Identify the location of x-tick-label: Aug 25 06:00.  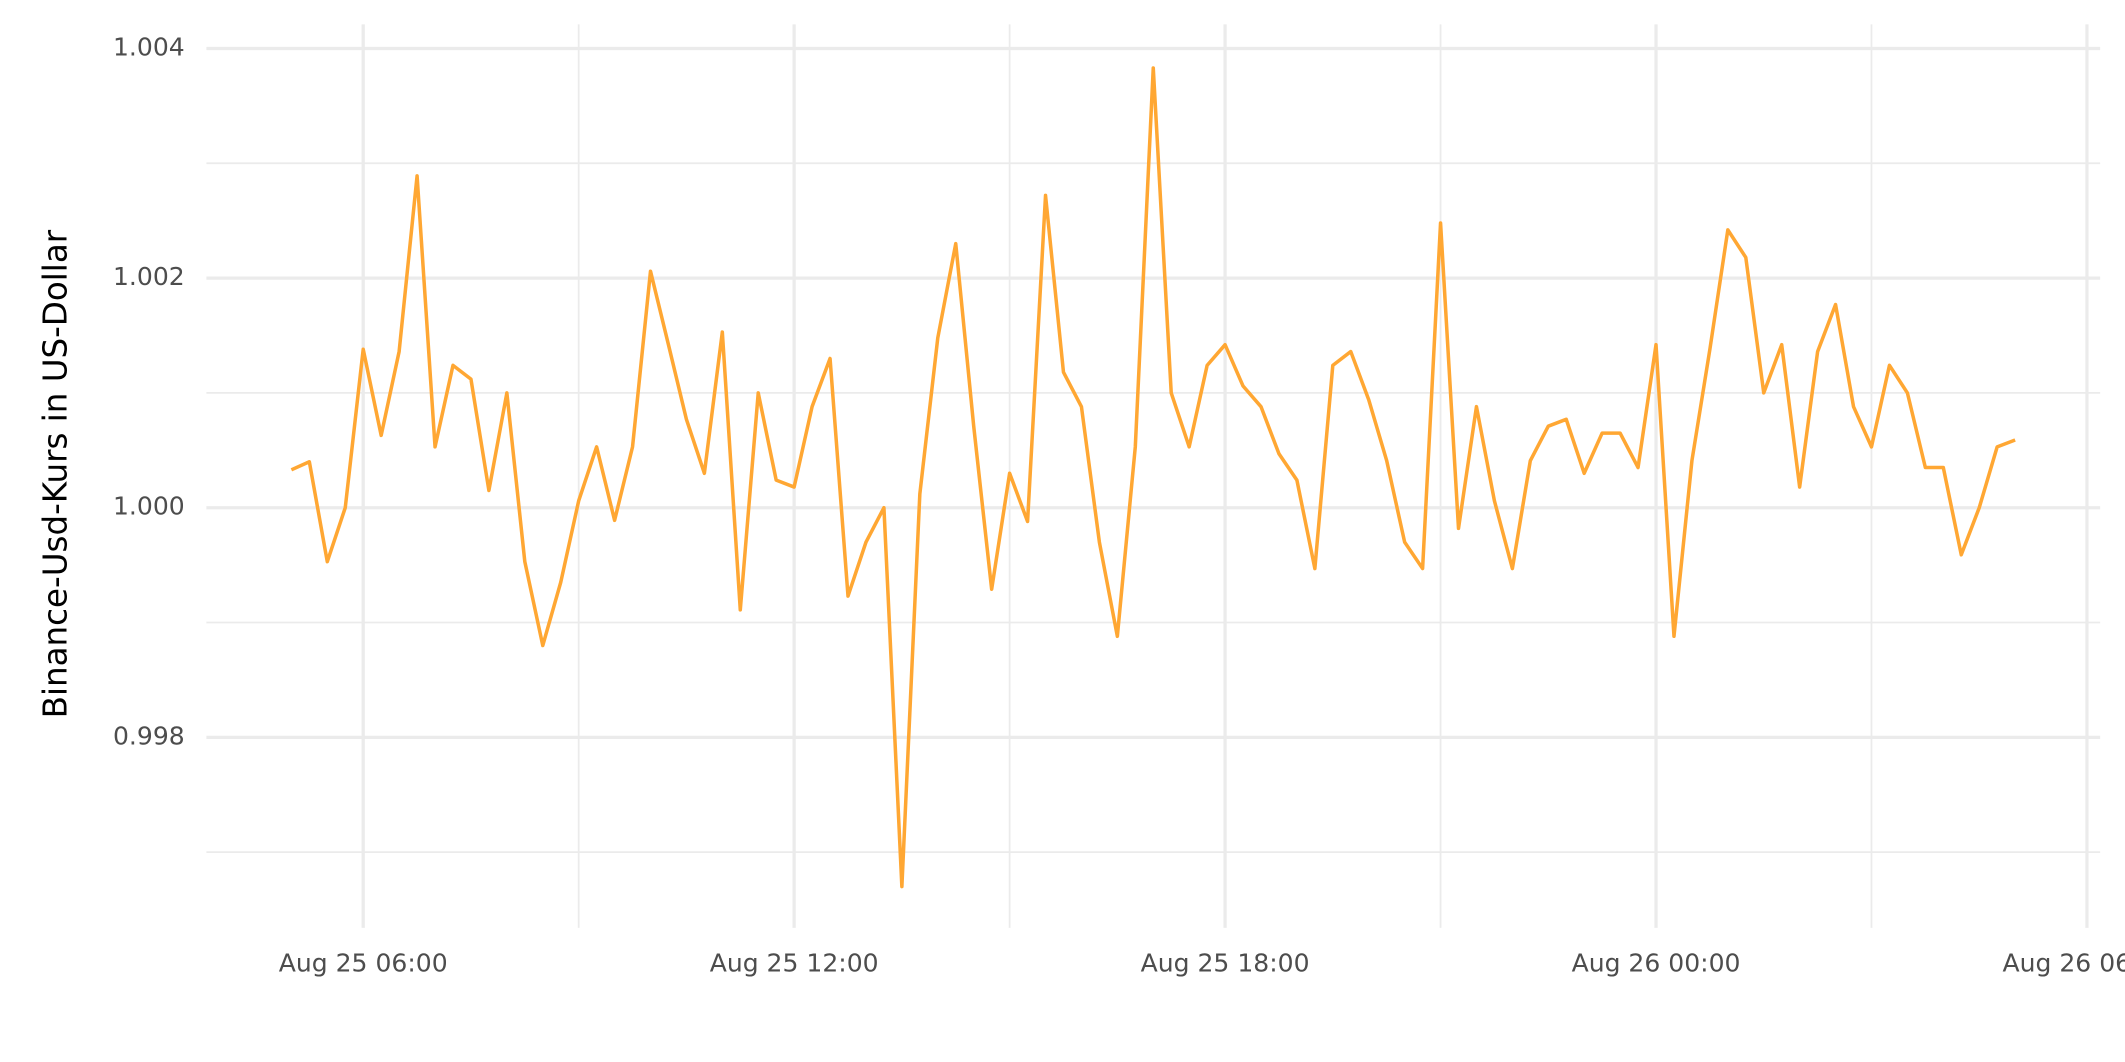
(363, 962).